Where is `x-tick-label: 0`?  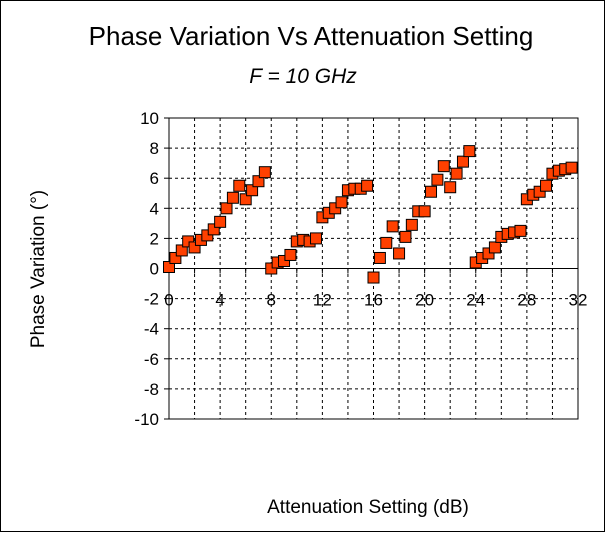 x-tick-label: 0 is located at coordinates (168, 300).